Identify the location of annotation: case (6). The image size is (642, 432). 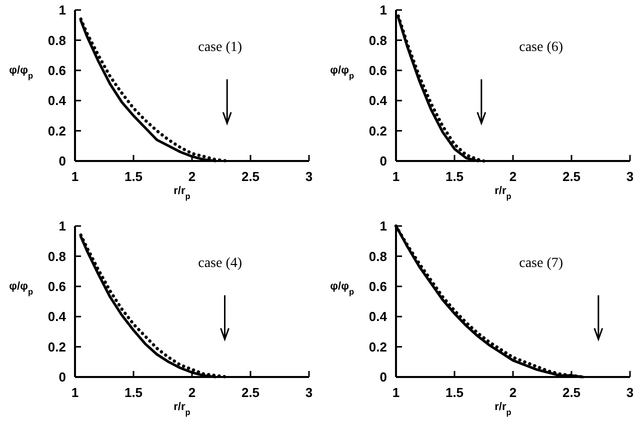
(541, 47).